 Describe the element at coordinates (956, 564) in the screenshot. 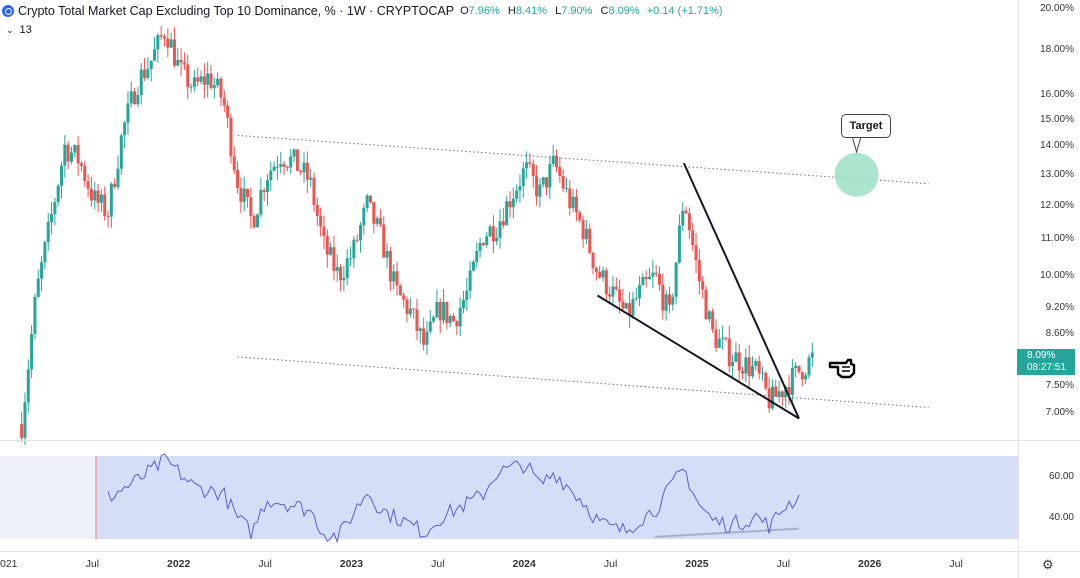

I see `time-axis-label: Jul` at that location.